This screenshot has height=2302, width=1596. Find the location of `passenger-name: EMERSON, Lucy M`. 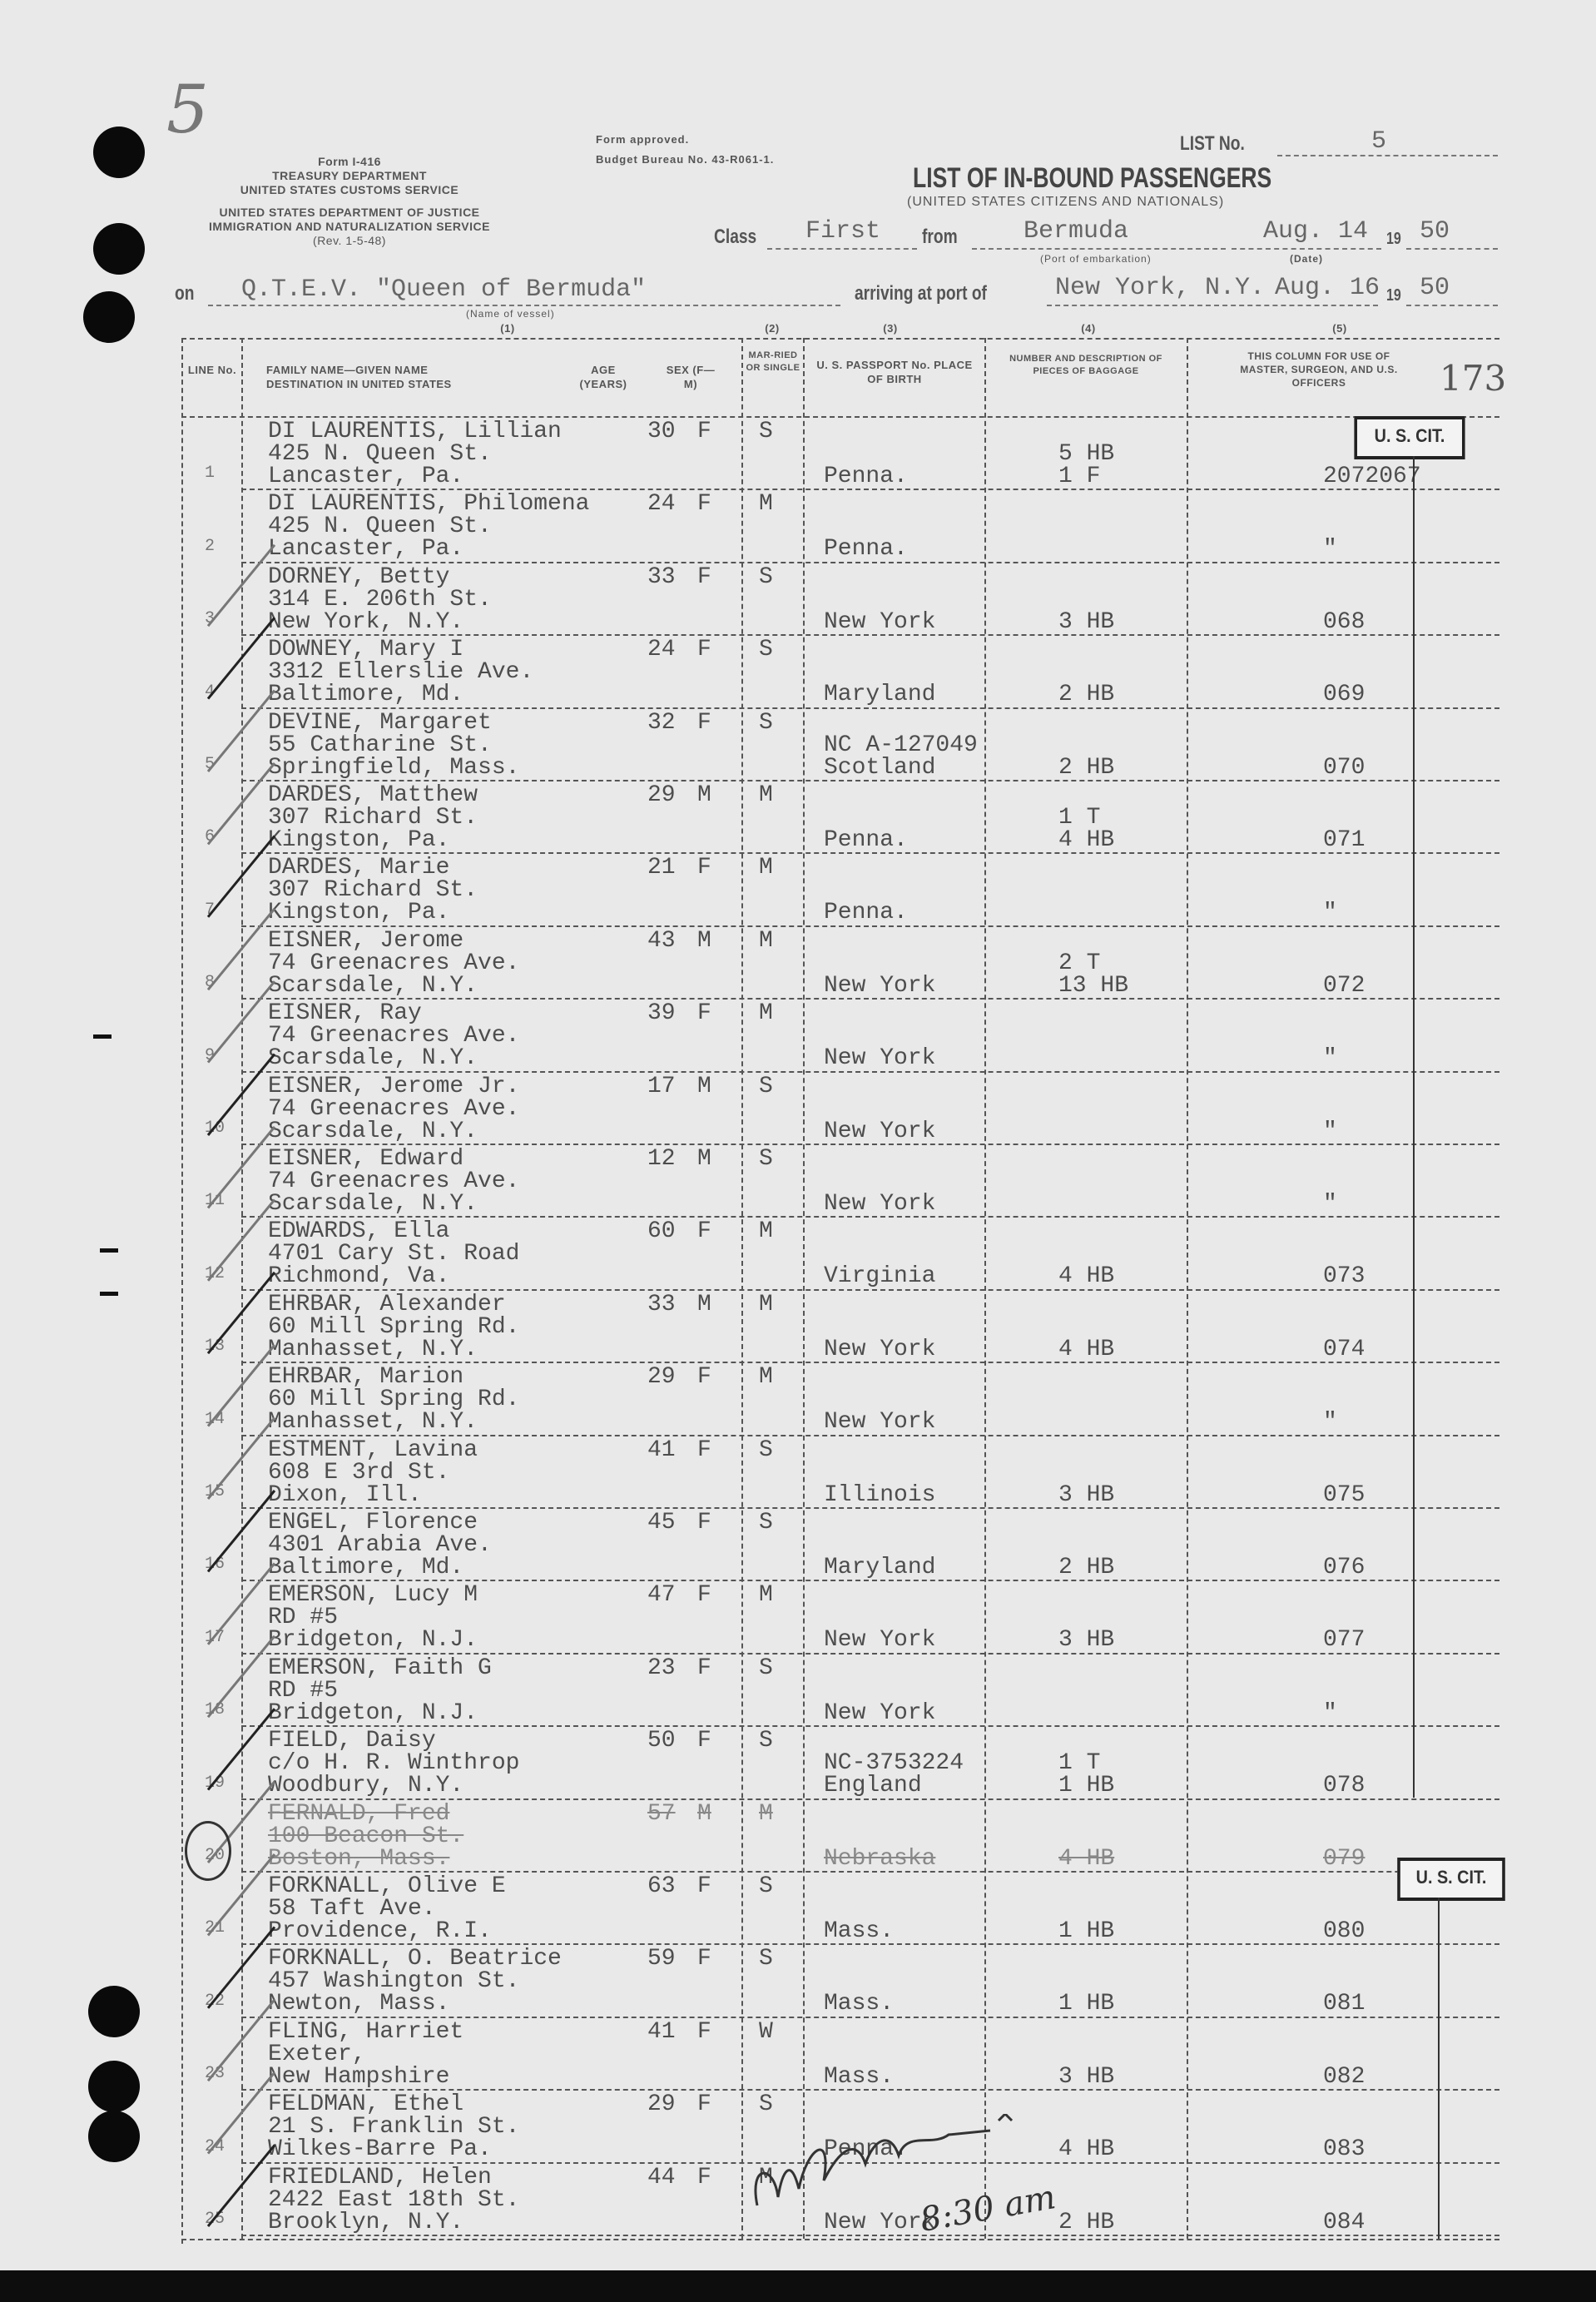

passenger-name: EMERSON, Lucy M is located at coordinates (373, 1595).